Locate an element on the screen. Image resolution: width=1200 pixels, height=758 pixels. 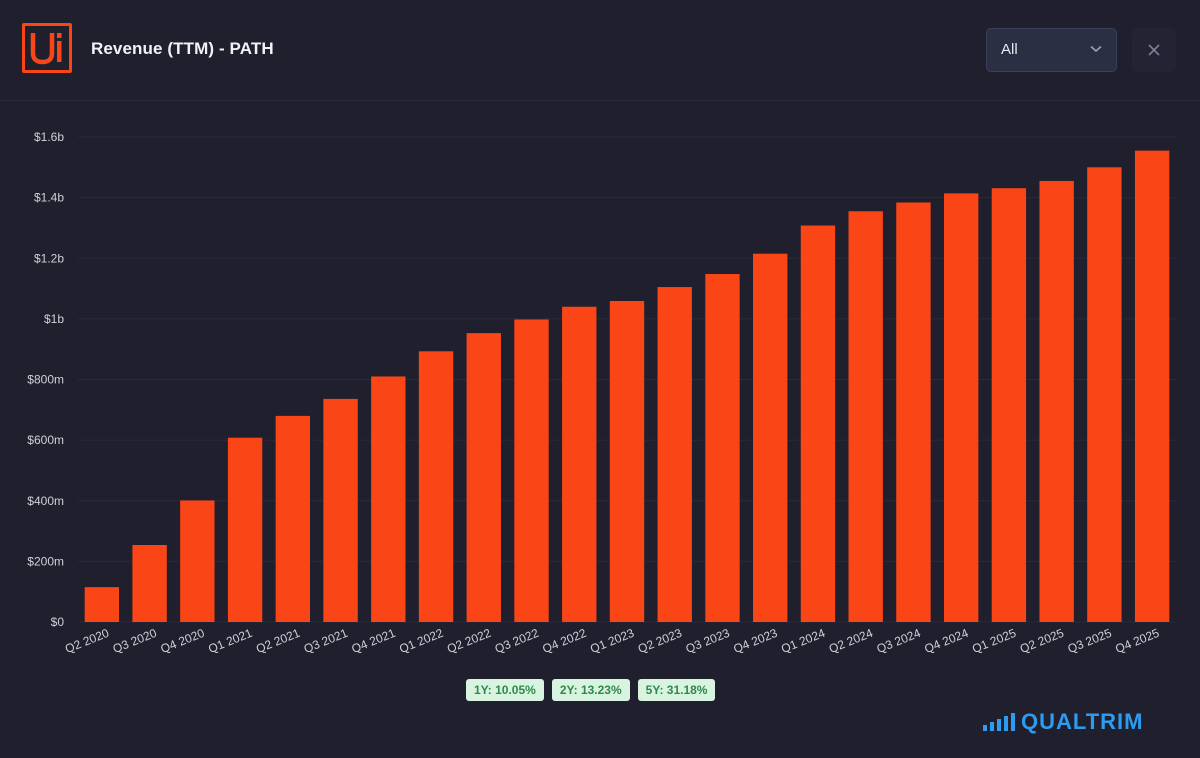
y-tick-label: $0 is located at coordinates (58, 622).